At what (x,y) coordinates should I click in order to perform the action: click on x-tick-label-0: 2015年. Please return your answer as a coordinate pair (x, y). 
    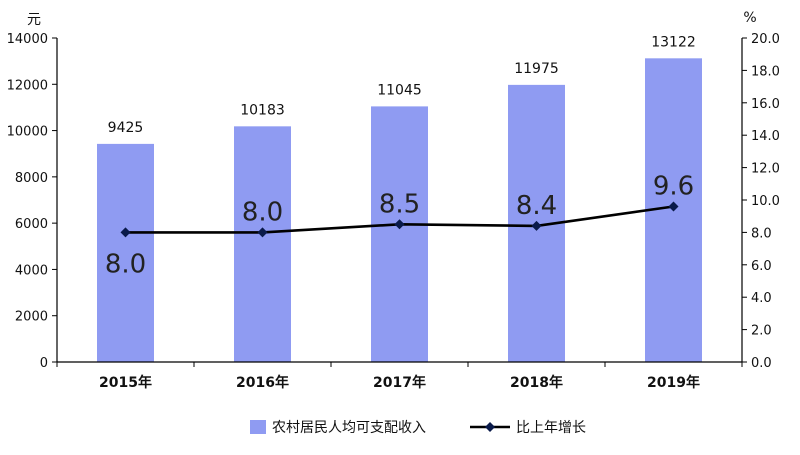
    Looking at the image, I should click on (125, 382).